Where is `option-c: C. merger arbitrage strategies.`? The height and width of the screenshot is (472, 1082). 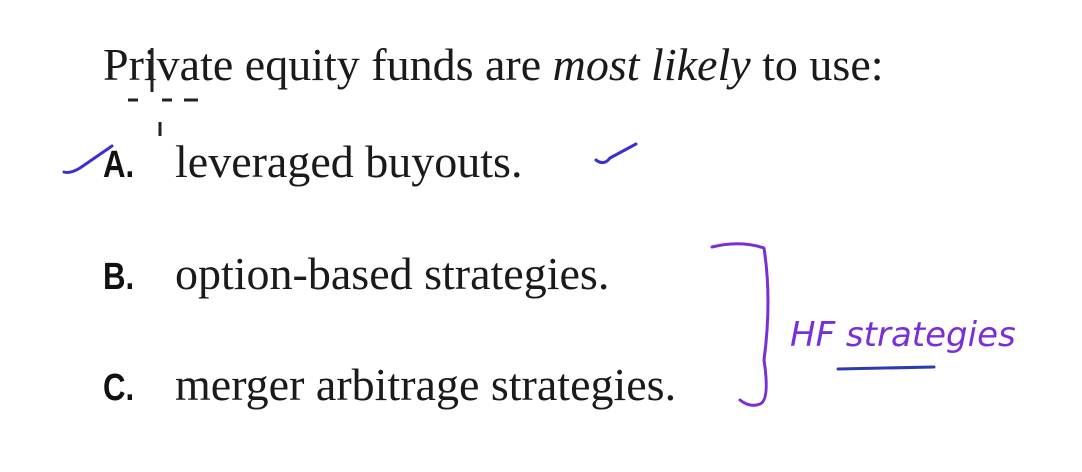 option-c: C. merger arbitrage strategies. is located at coordinates (389, 384).